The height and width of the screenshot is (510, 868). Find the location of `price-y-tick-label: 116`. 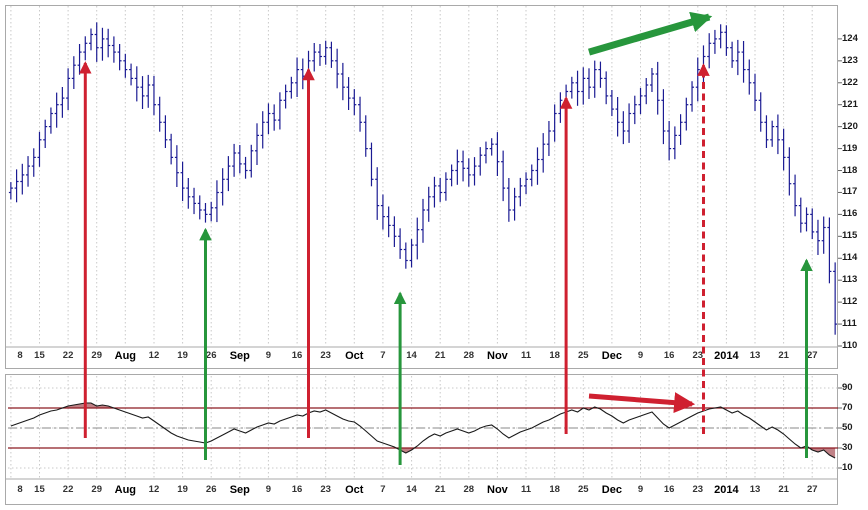

price-y-tick-label: 116 is located at coordinates (850, 214).